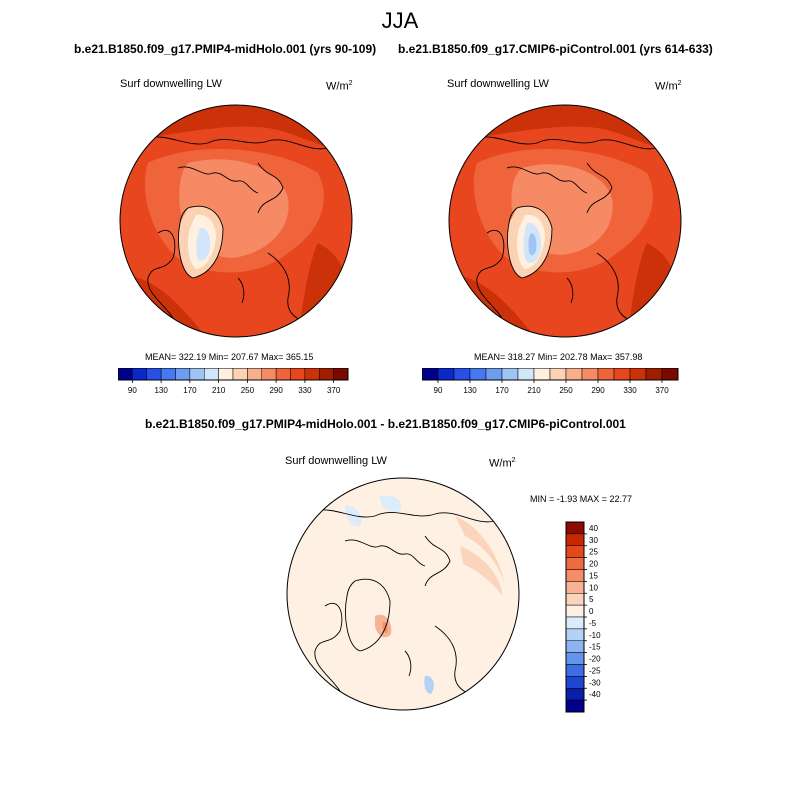  Describe the element at coordinates (550, 381) in the screenshot. I see `right-colorbar: 90 130 170 210 250 290 330 370` at that location.